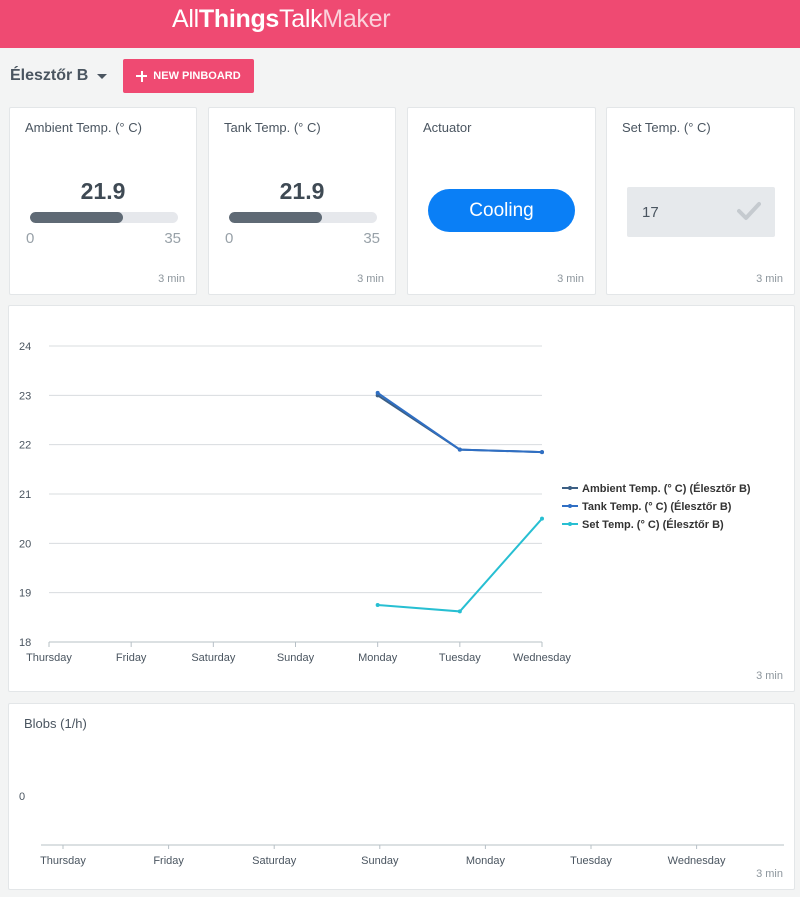 This screenshot has width=800, height=897. Describe the element at coordinates (55, 723) in the screenshot. I see `chart-title: Blobs (1/h)` at that location.